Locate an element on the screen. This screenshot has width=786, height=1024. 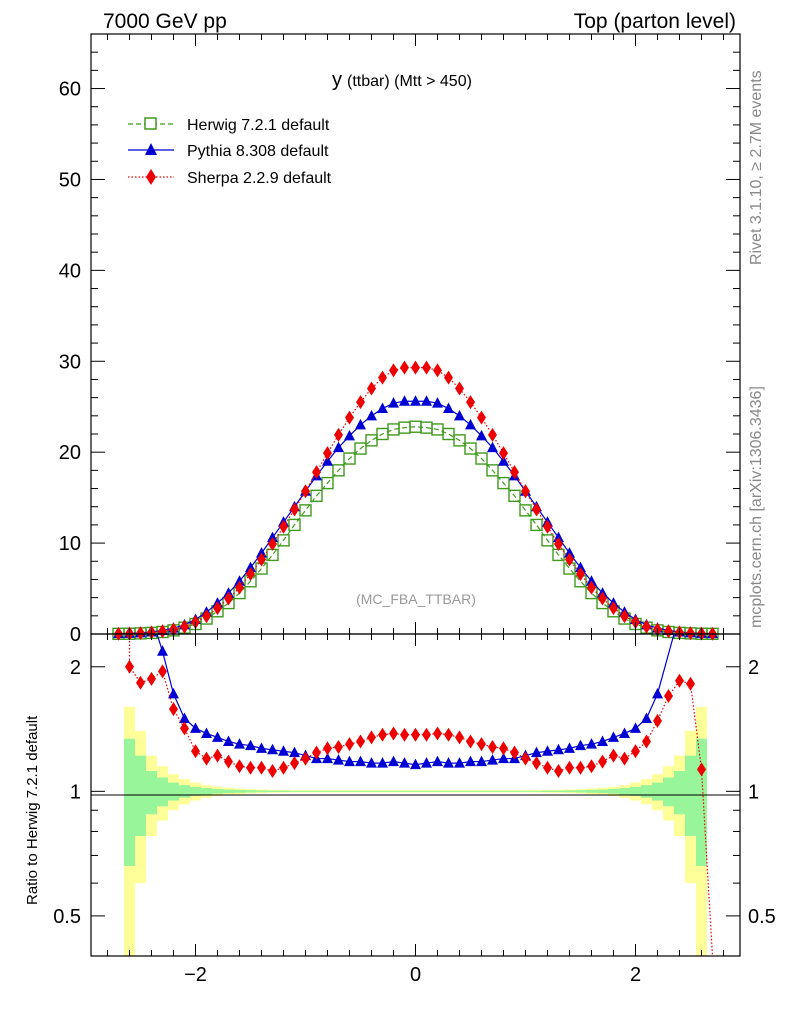
ratio-y-tick-label-right: 2 is located at coordinates (753, 668).